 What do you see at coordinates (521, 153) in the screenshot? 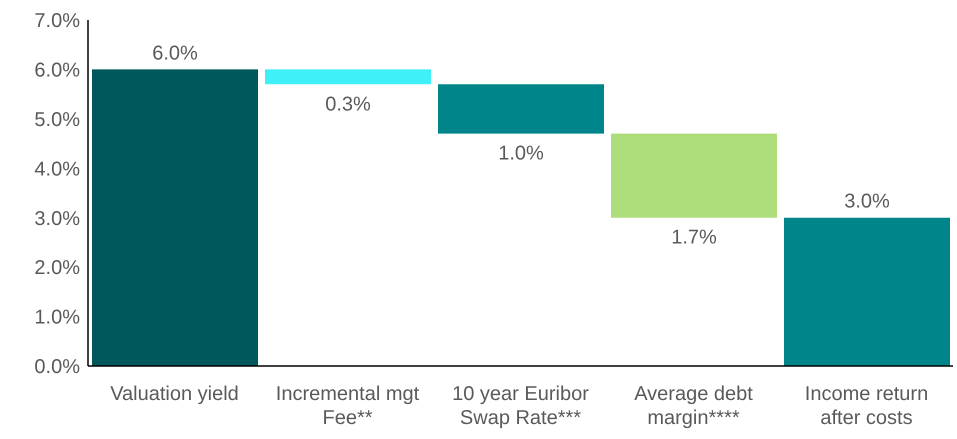
I see `data-label: 1.0%` at bounding box center [521, 153].